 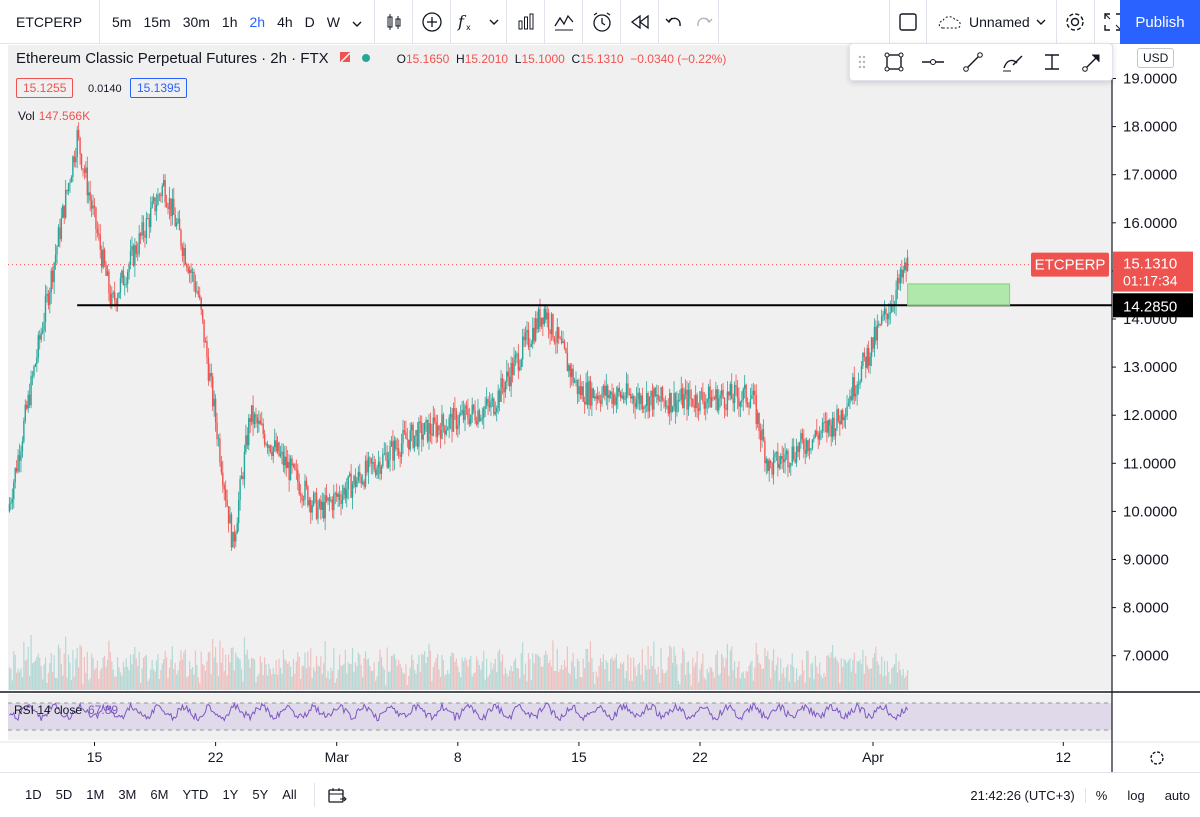 I want to click on range-3m: 3M, so click(x=127, y=794).